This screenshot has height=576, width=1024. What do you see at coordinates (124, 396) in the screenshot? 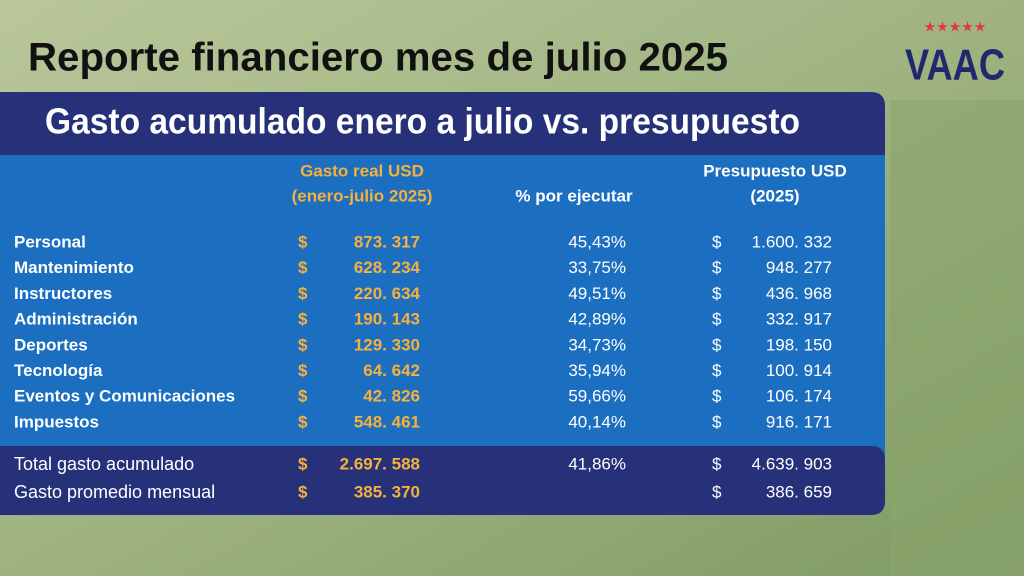
I see `row-label: Eventos y Comunicaciones` at bounding box center [124, 396].